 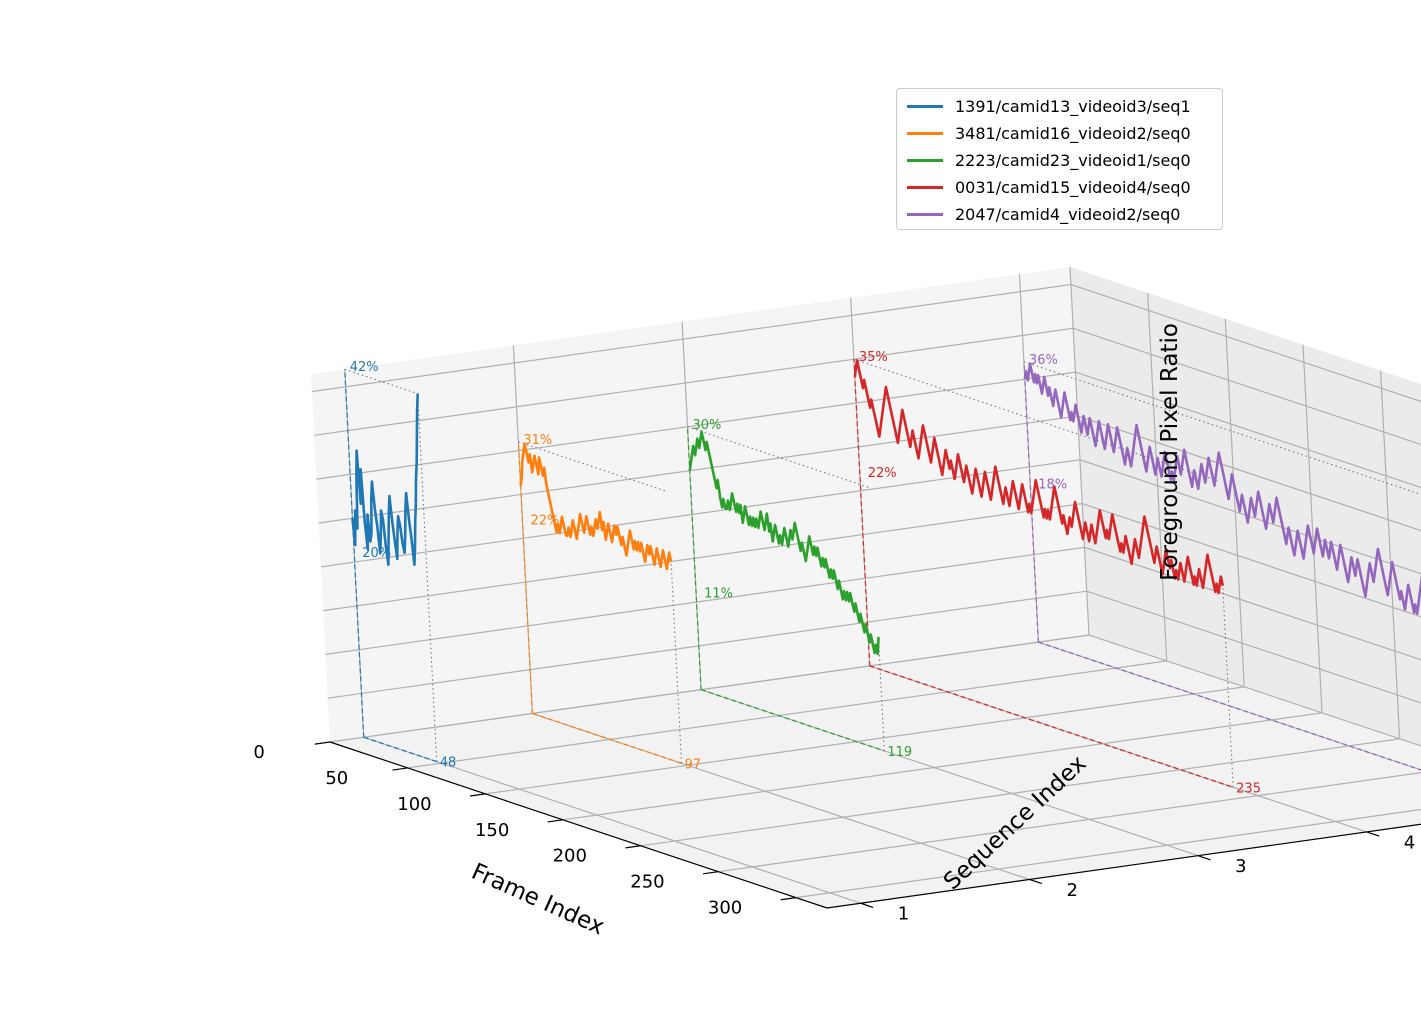 What do you see at coordinates (448, 763) in the screenshot?
I see `length-label: 48` at bounding box center [448, 763].